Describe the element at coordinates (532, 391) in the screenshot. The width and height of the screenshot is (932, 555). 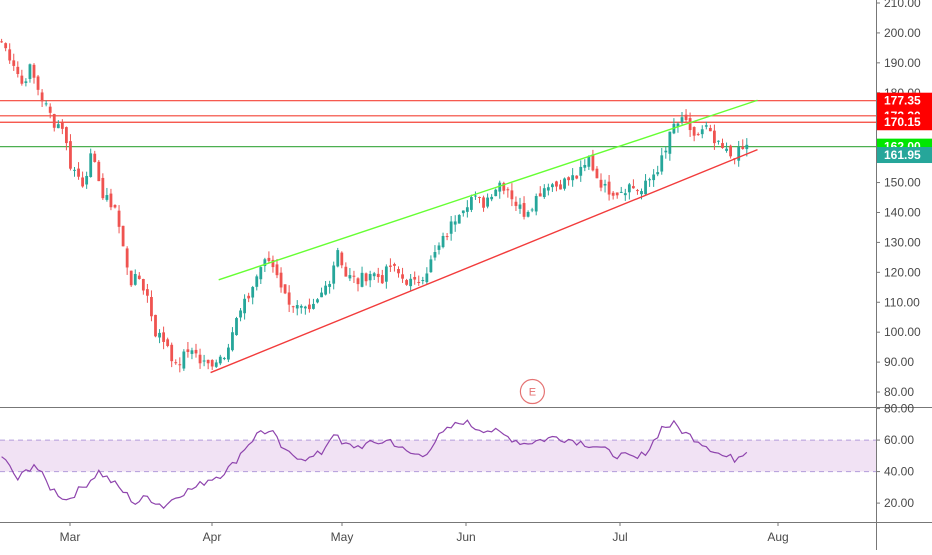
I see `earnings-marker` at that location.